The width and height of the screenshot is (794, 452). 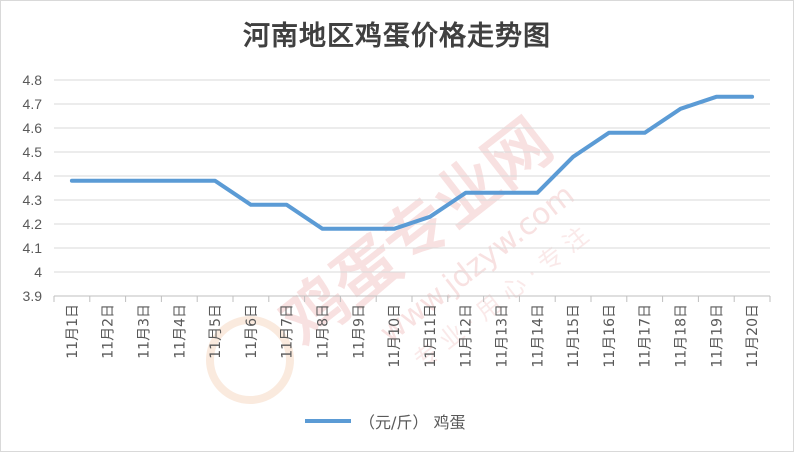 I want to click on x-tick-label: 11月5日, so click(x=216, y=331).